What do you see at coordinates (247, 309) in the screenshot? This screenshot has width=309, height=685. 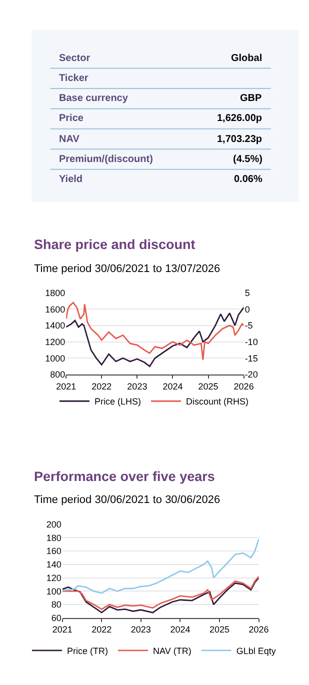 I see `y2-tick-label: 0` at bounding box center [247, 309].